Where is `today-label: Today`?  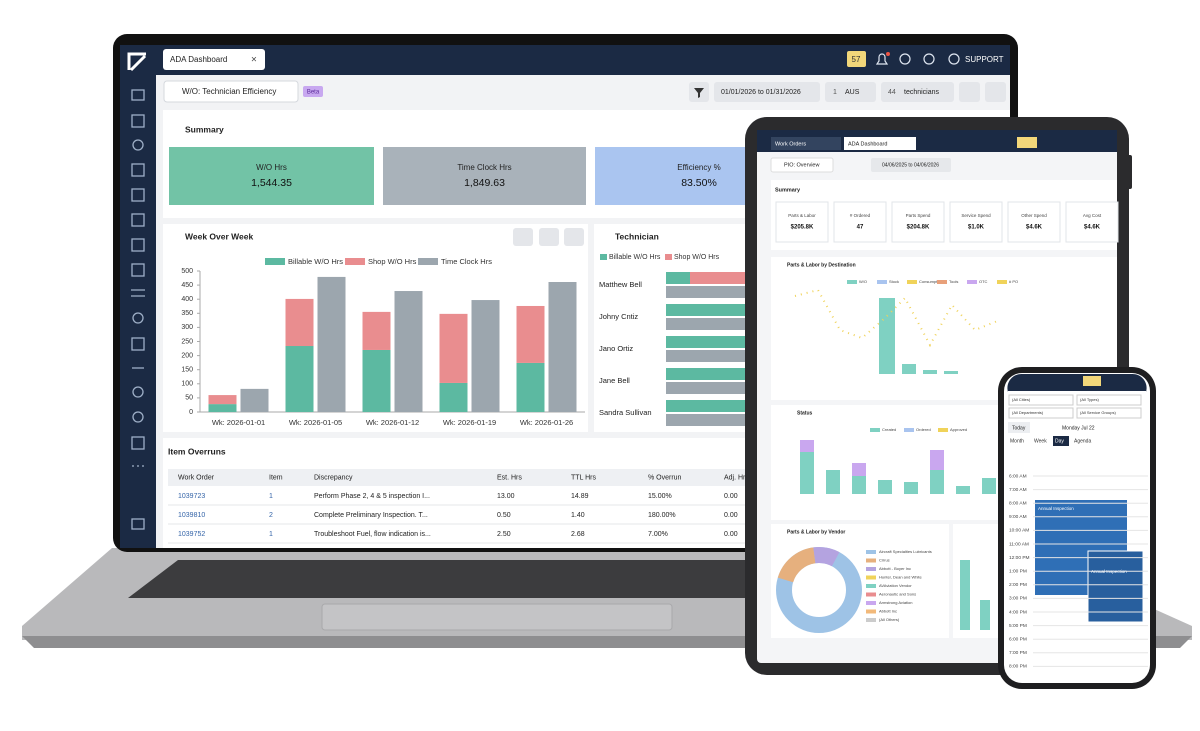 today-label: Today is located at coordinates (1019, 428).